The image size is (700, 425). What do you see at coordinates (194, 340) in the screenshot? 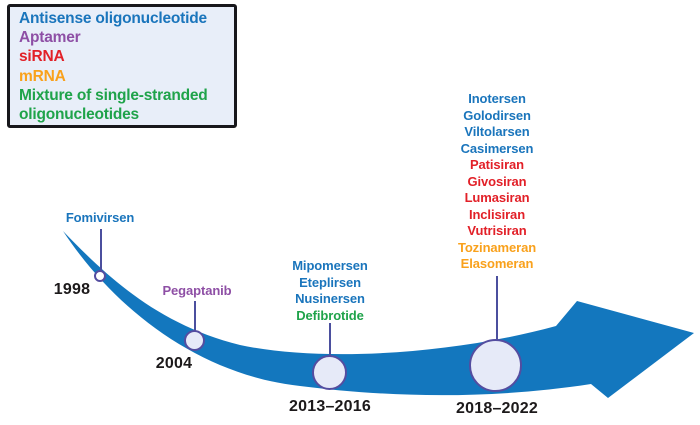
I see `milestone-circle-2004` at bounding box center [194, 340].